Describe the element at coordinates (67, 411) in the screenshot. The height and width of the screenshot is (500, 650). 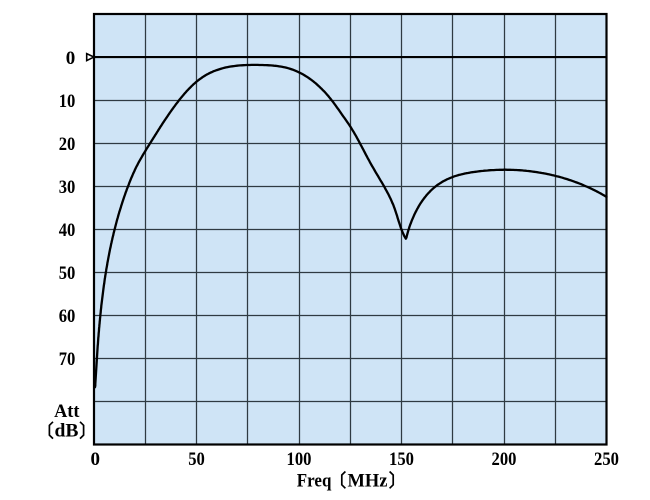
I see `svg-text: Att` at that location.